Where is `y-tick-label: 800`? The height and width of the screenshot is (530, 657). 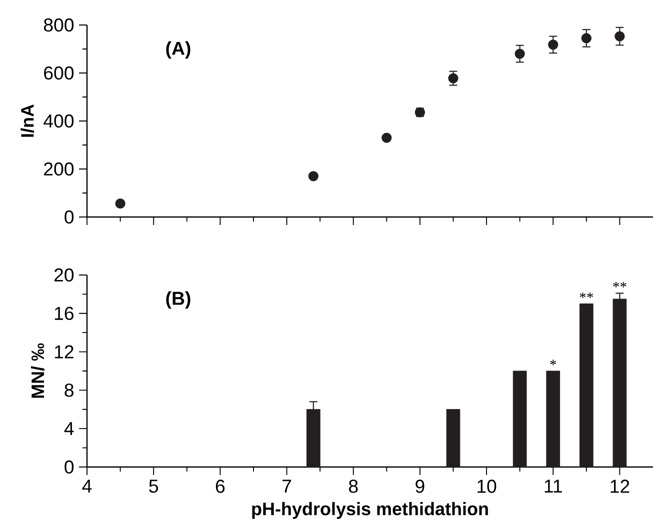 y-tick-label: 800 is located at coordinates (59, 25).